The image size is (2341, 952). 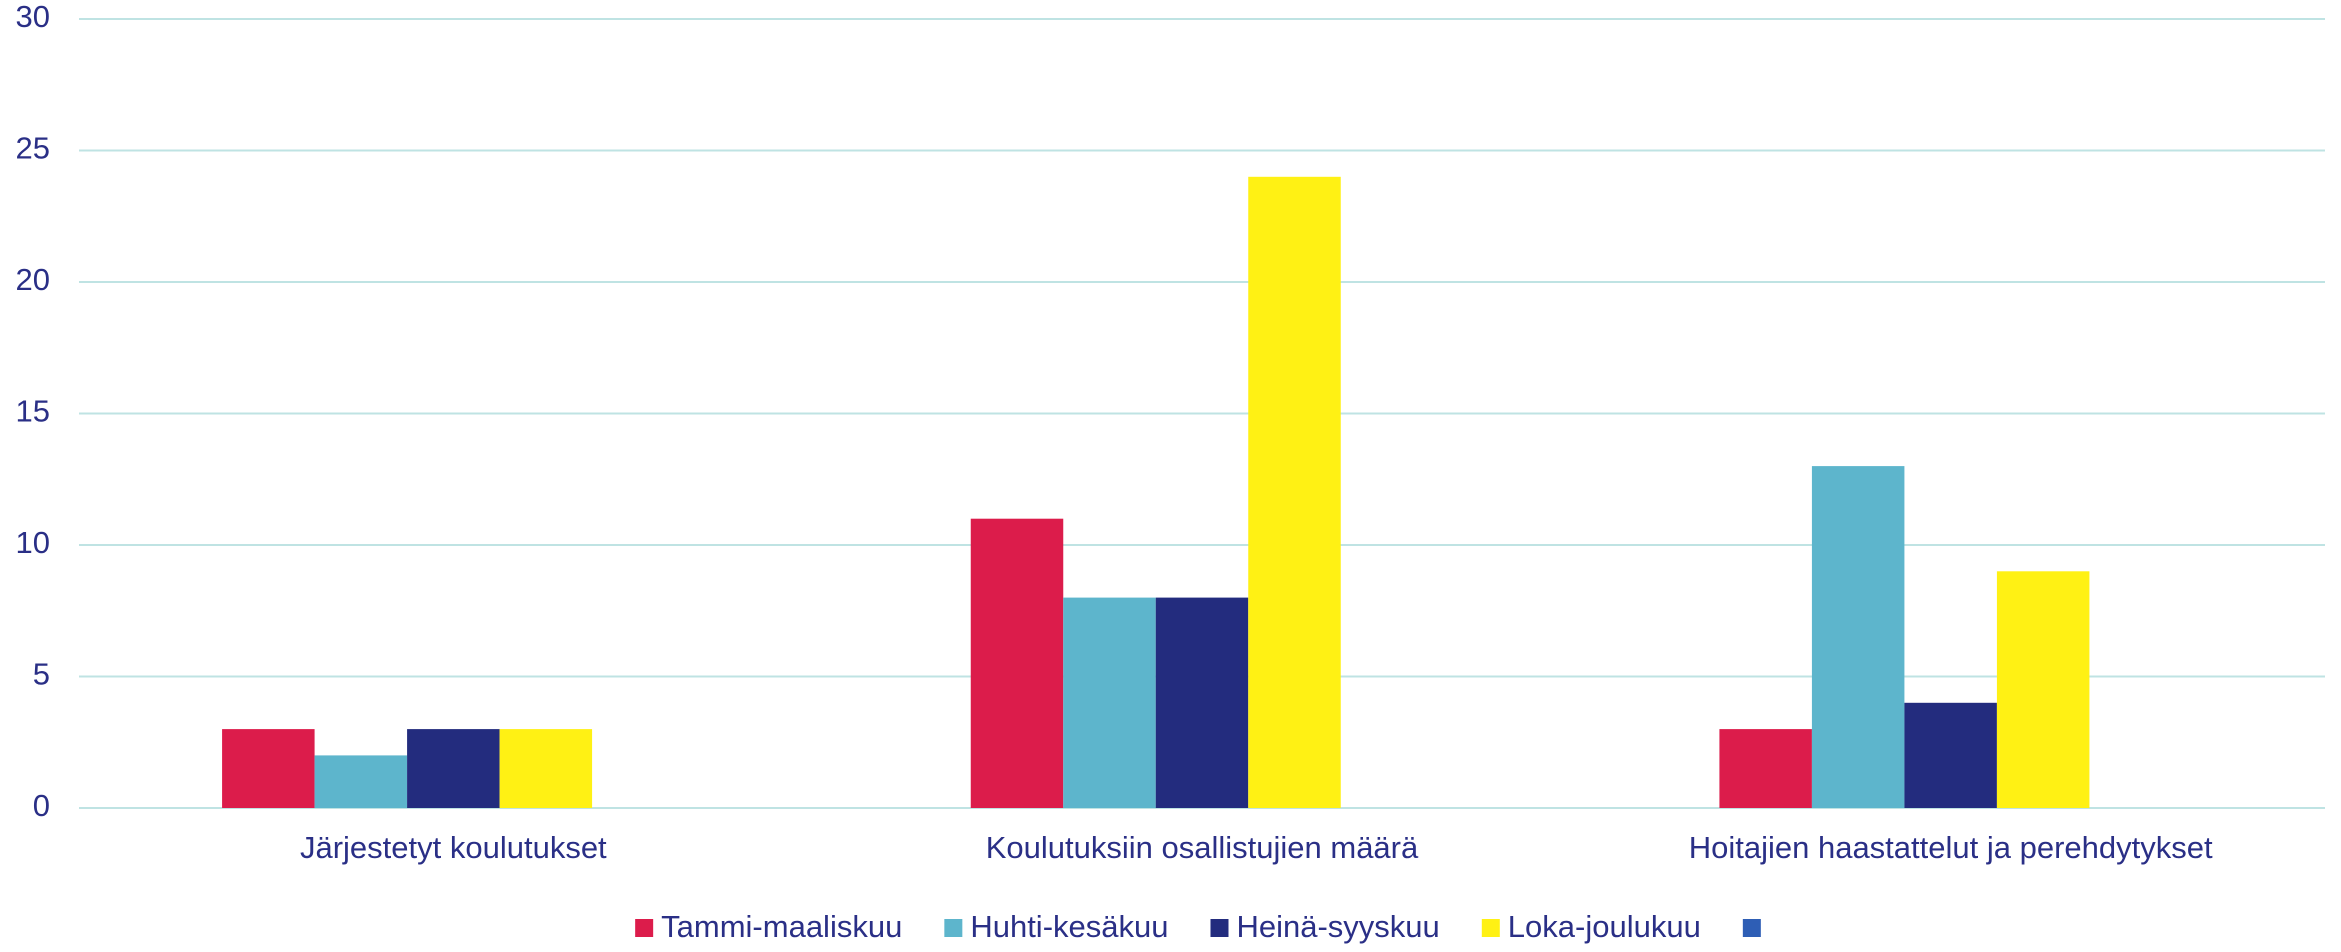 What do you see at coordinates (33, 411) in the screenshot?
I see `y-tick-label: 15` at bounding box center [33, 411].